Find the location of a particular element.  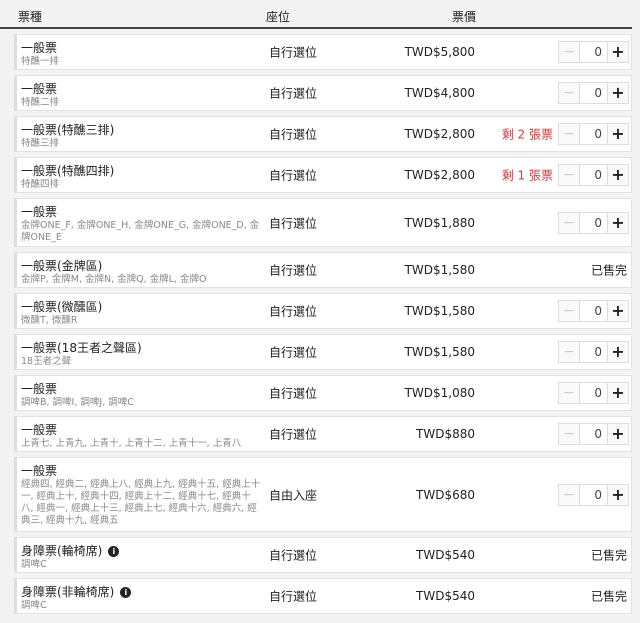

ticket-row: 一般票 調啤B, 調啤I, 調啤J, 調啤C 自行選位 TWD$1,080 −0 + is located at coordinates (323, 393).